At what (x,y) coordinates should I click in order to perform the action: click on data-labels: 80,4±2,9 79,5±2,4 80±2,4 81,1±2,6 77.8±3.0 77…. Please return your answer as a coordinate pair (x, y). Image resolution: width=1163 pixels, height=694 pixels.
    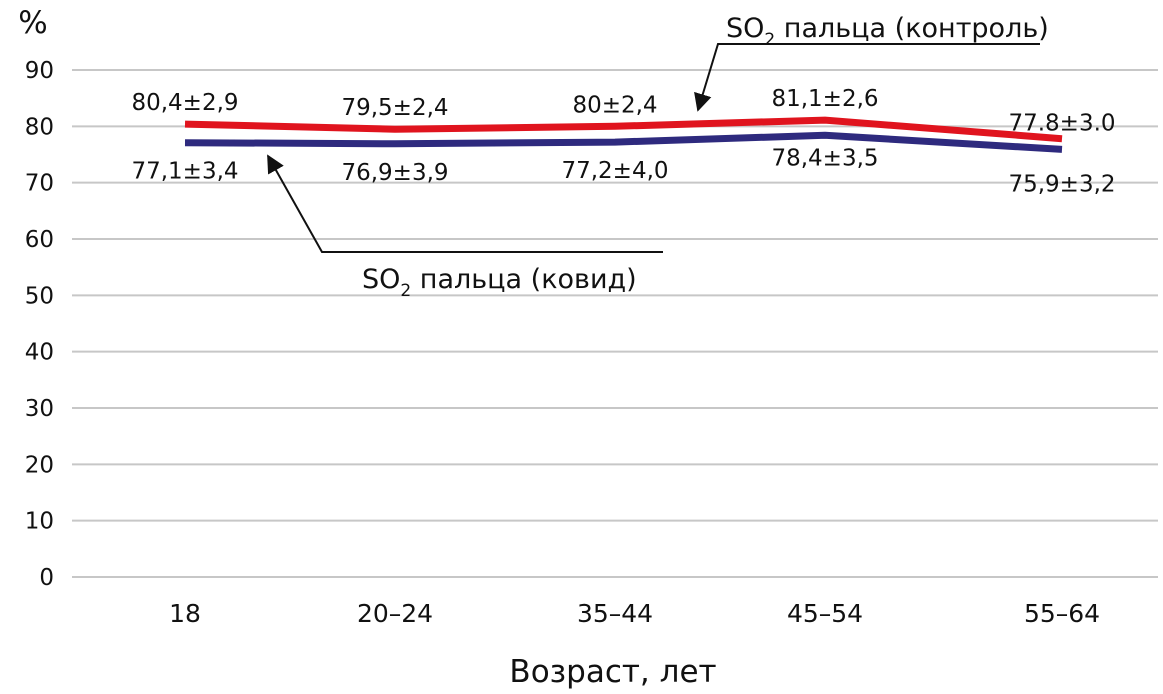
    Looking at the image, I should click on (623, 141).